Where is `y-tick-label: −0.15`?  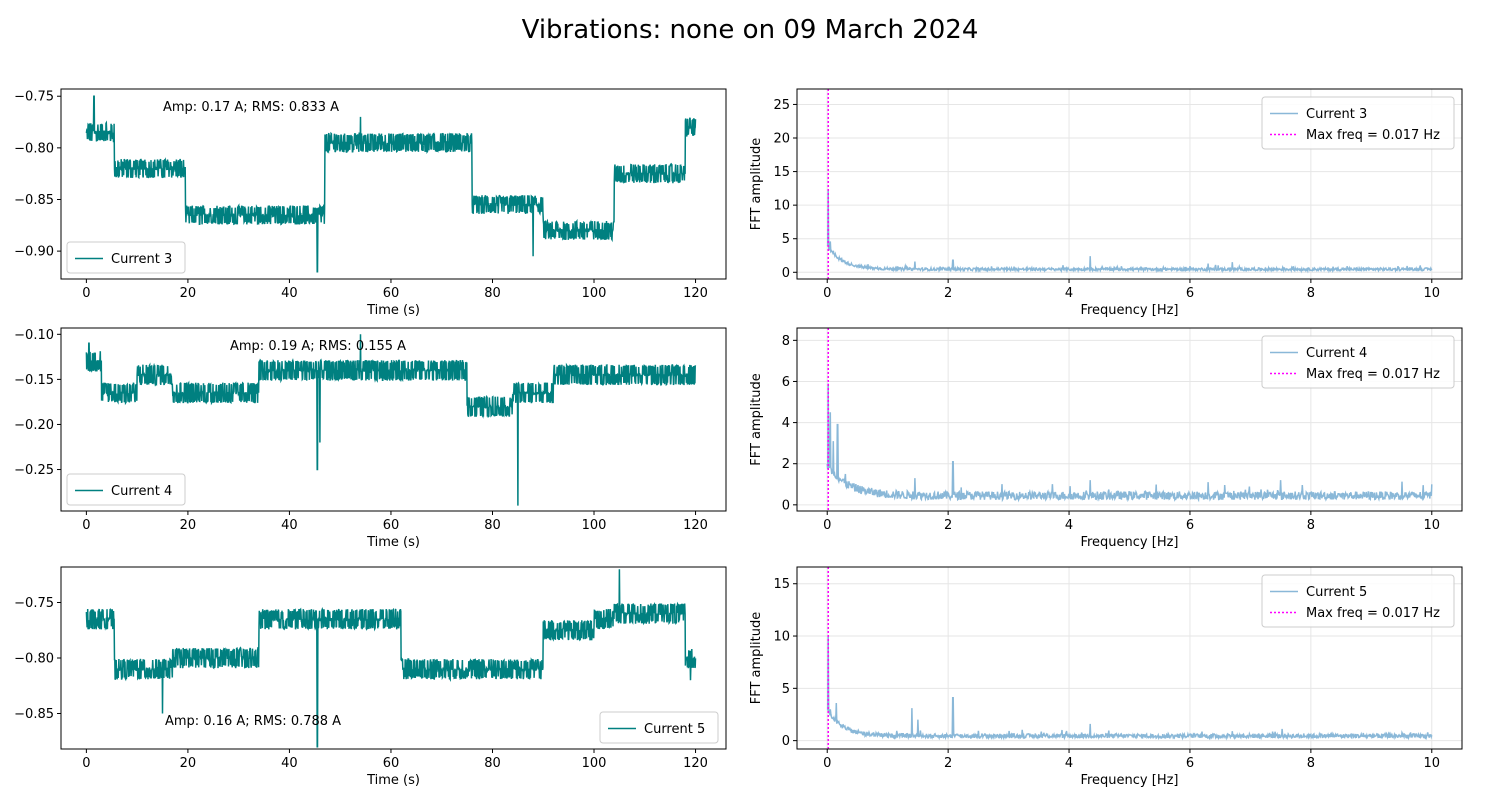 y-tick-label: −0.15 is located at coordinates (34, 380).